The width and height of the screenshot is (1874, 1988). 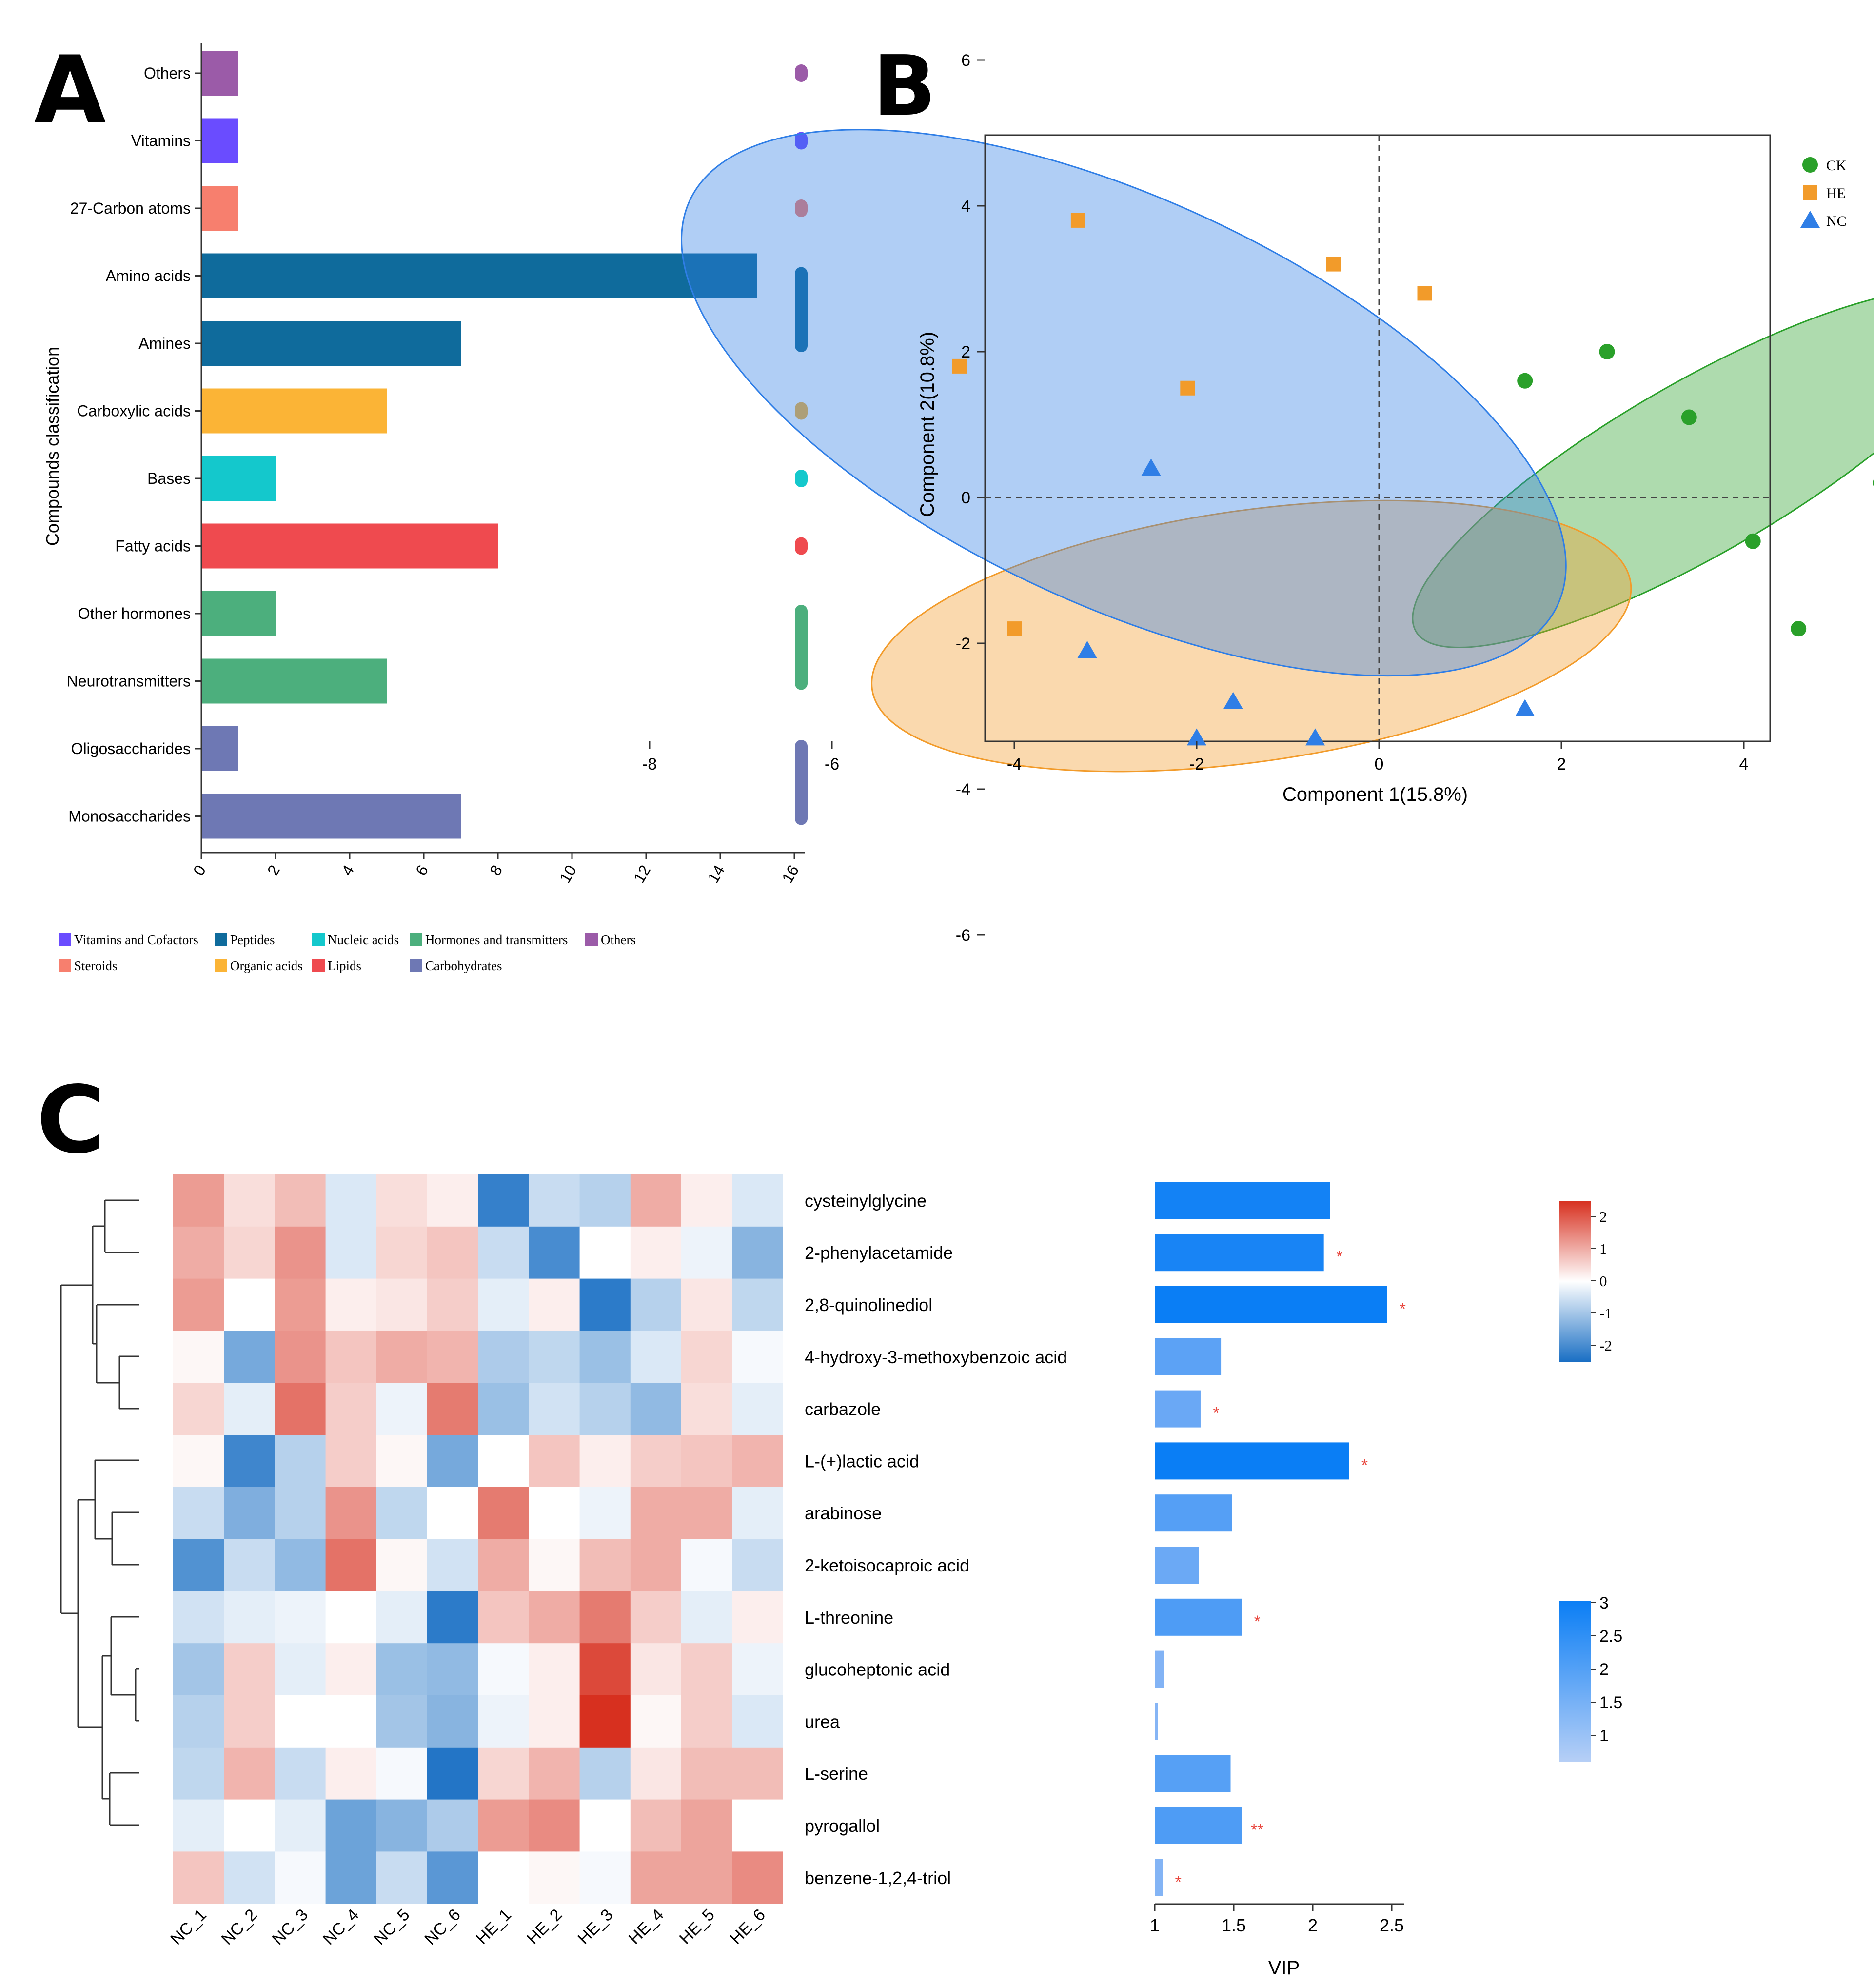 What do you see at coordinates (595, 1927) in the screenshot?
I see `column-label-8: HE_3` at bounding box center [595, 1927].